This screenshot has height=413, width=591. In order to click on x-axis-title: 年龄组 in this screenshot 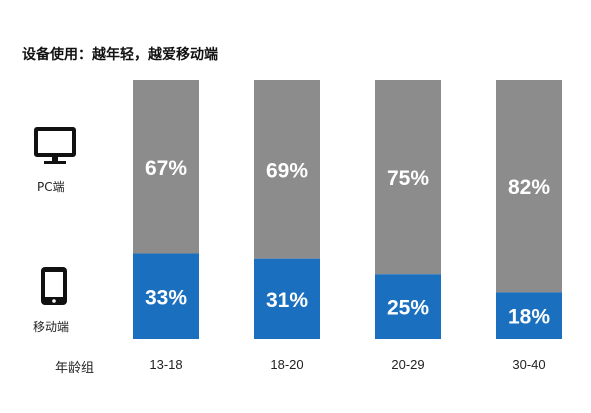, I will do `click(75, 368)`.